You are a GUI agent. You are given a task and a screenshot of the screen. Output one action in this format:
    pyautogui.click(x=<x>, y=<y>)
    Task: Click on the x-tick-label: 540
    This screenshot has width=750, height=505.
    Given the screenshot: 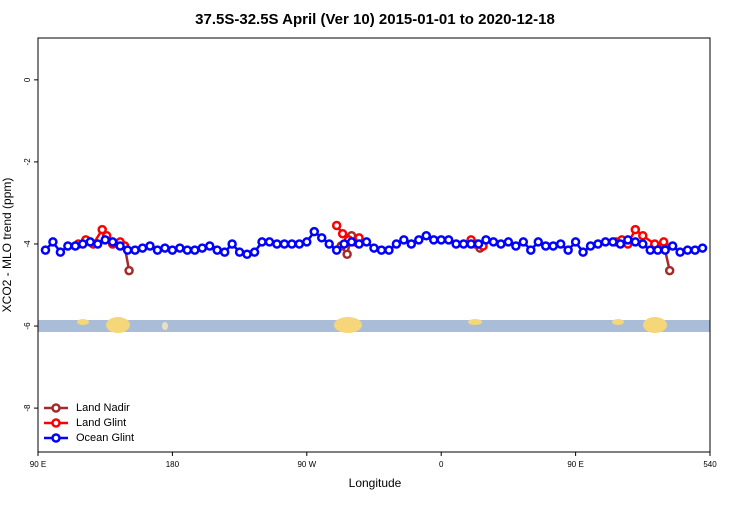 What is the action you would take?
    pyautogui.click(x=710, y=464)
    